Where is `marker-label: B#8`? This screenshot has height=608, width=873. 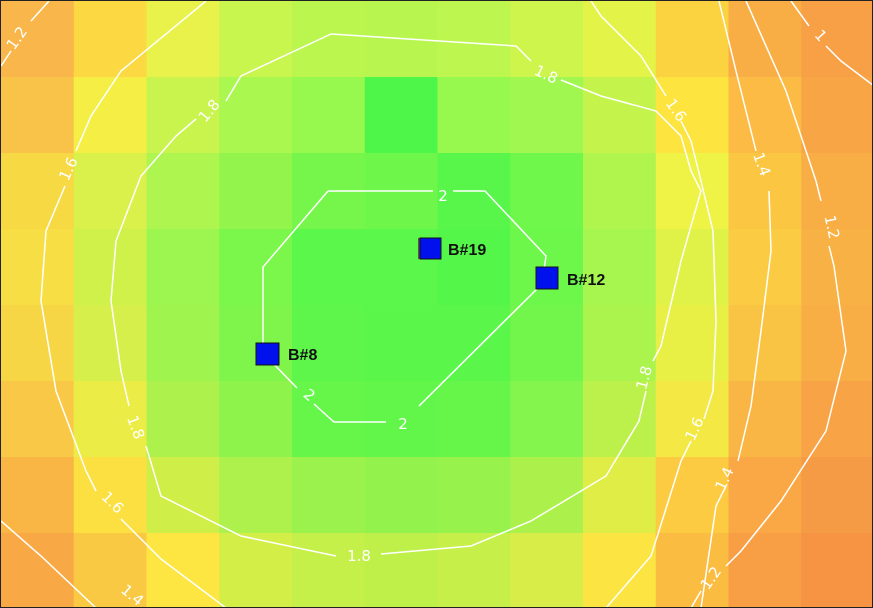 marker-label: B#8 is located at coordinates (302, 355).